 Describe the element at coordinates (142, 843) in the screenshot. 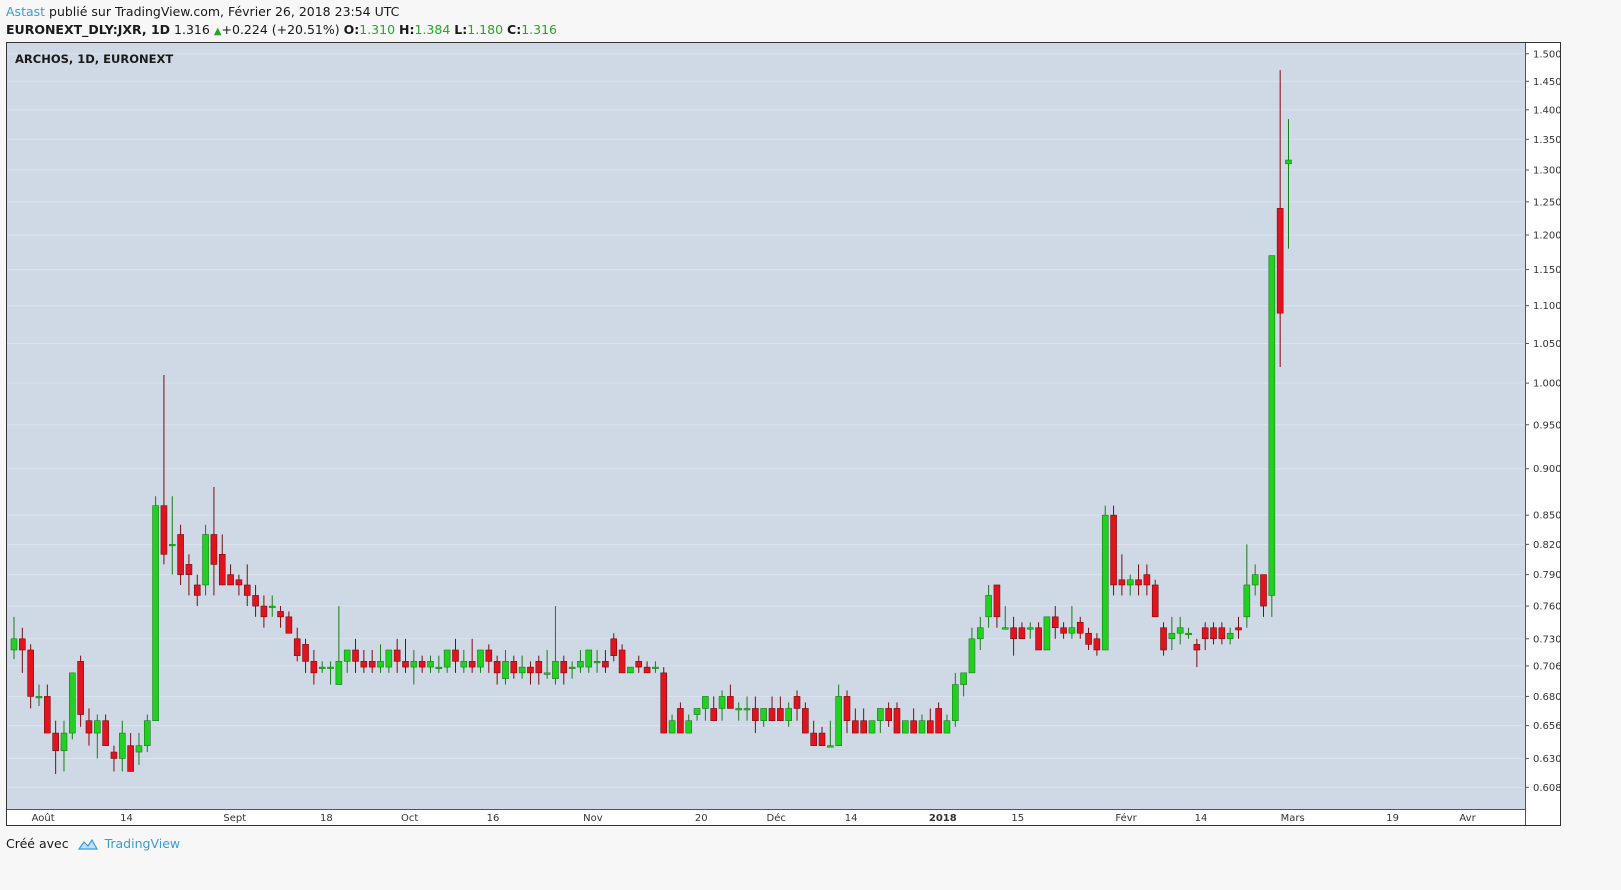

I see `tradingview-link: TradingView` at that location.